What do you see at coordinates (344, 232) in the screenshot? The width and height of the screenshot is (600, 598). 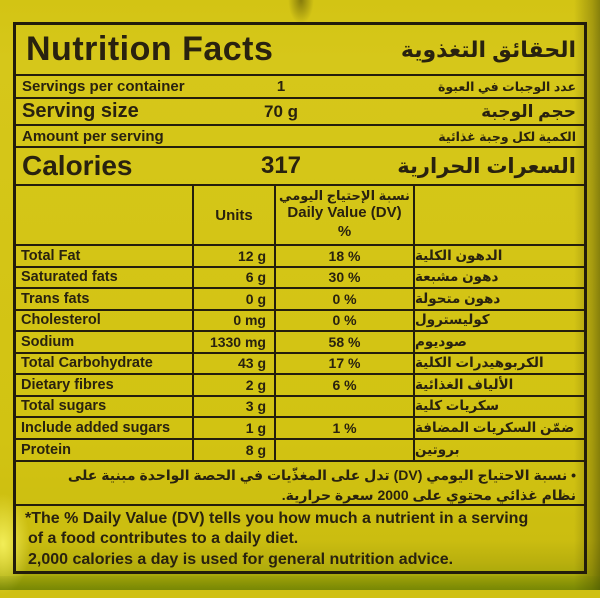 I see `dv-header-percent: %` at bounding box center [344, 232].